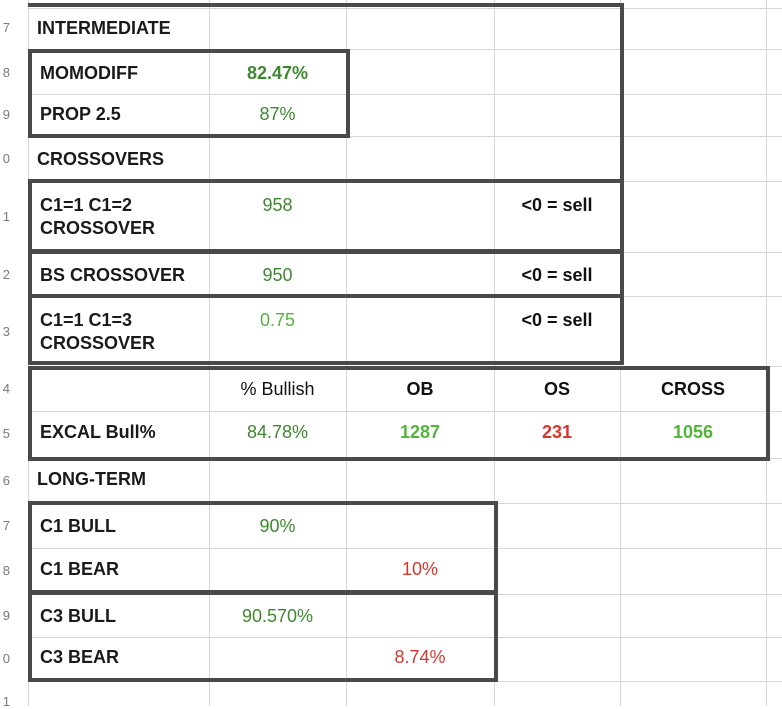 This screenshot has height=709, width=782. What do you see at coordinates (86, 205) in the screenshot?
I see `c1c2-label-line1: C1=1 C1=2` at bounding box center [86, 205].